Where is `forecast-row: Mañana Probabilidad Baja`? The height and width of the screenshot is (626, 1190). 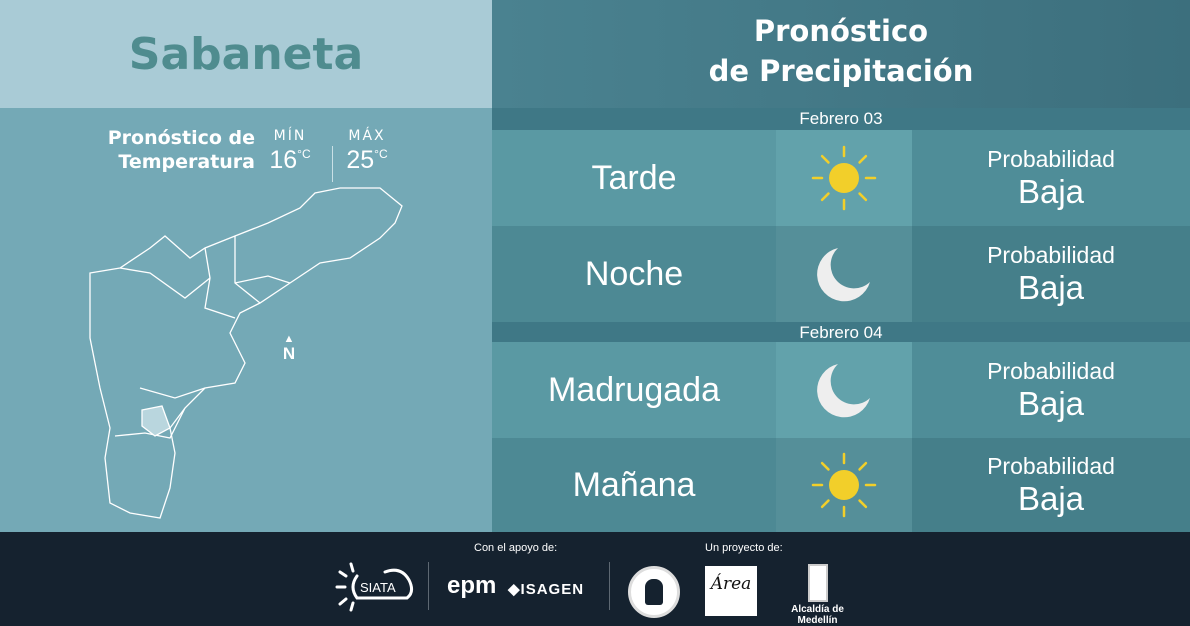 forecast-row: Mañana Probabilidad Baja is located at coordinates (841, 485).